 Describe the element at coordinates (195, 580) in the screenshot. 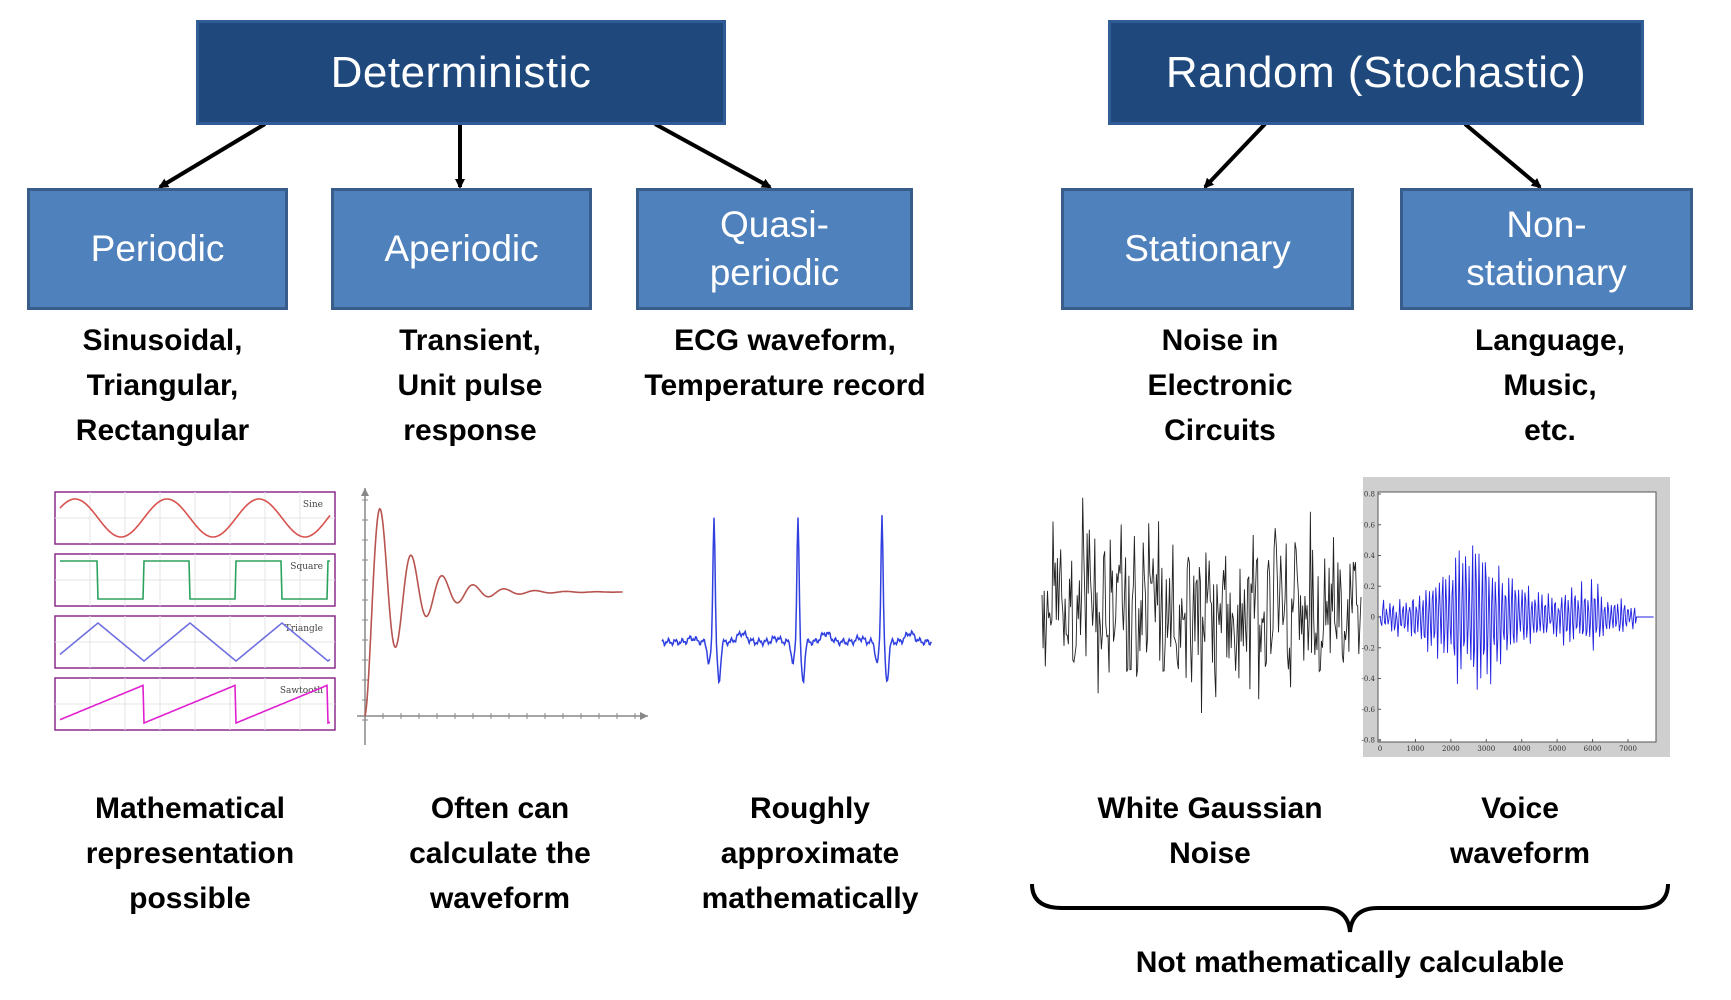

I see `square-wave` at that location.